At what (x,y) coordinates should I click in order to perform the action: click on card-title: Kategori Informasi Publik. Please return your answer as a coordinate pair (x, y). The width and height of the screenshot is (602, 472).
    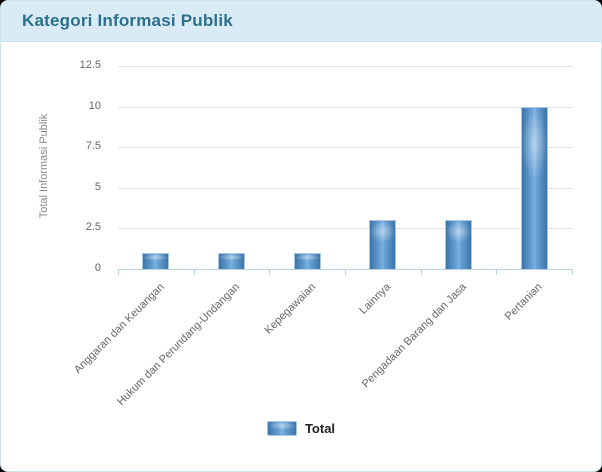
    Looking at the image, I should click on (127, 20).